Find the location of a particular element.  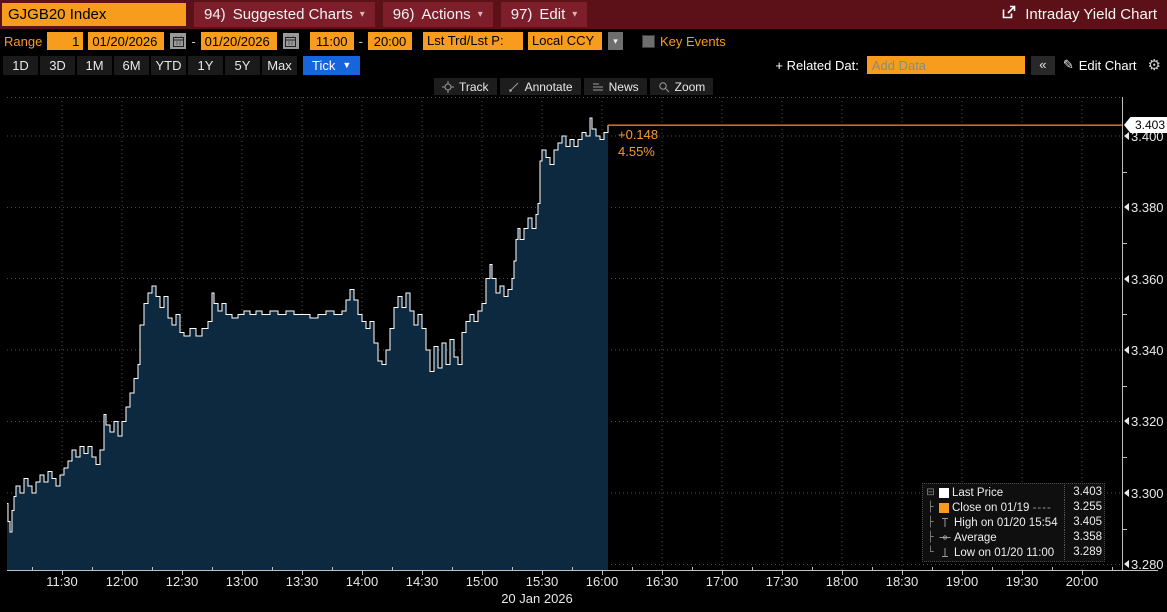

magnifier-icon is located at coordinates (663, 86).